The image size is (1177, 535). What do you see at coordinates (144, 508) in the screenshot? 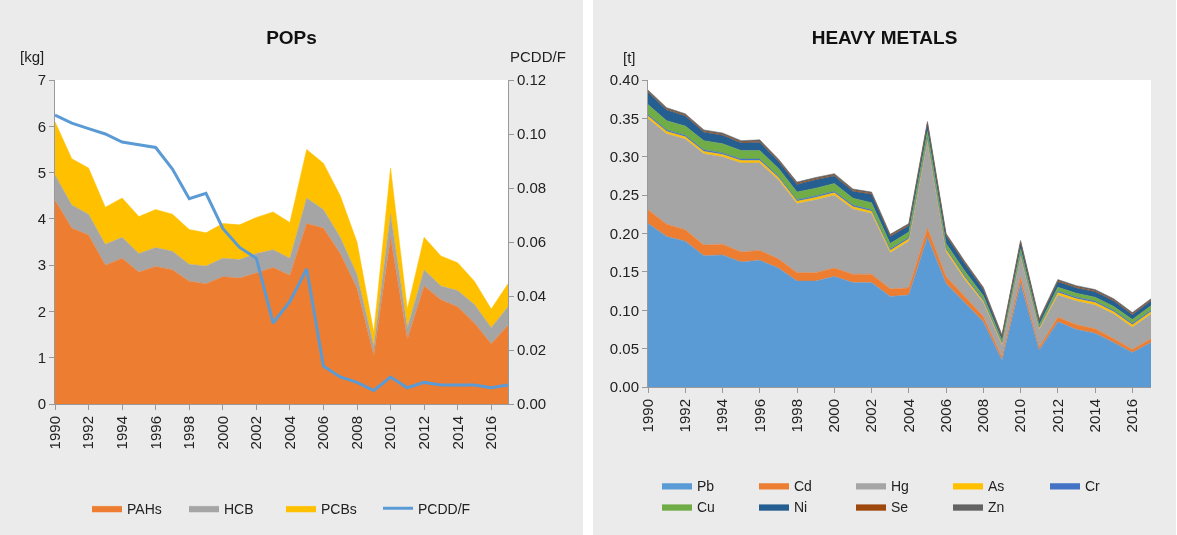
I see `legend-label: PAHs` at bounding box center [144, 508].